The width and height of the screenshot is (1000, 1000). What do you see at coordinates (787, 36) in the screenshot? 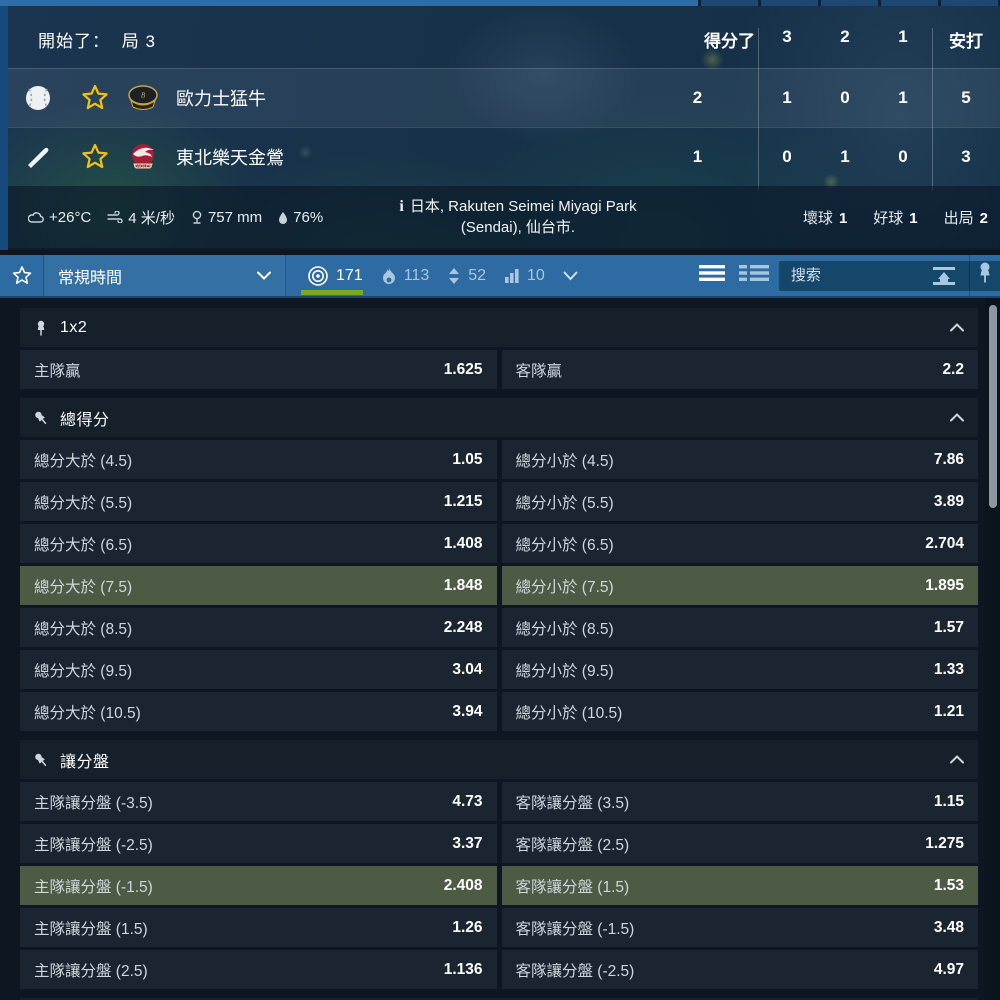
I see `column-header-inning3: 3` at bounding box center [787, 36].